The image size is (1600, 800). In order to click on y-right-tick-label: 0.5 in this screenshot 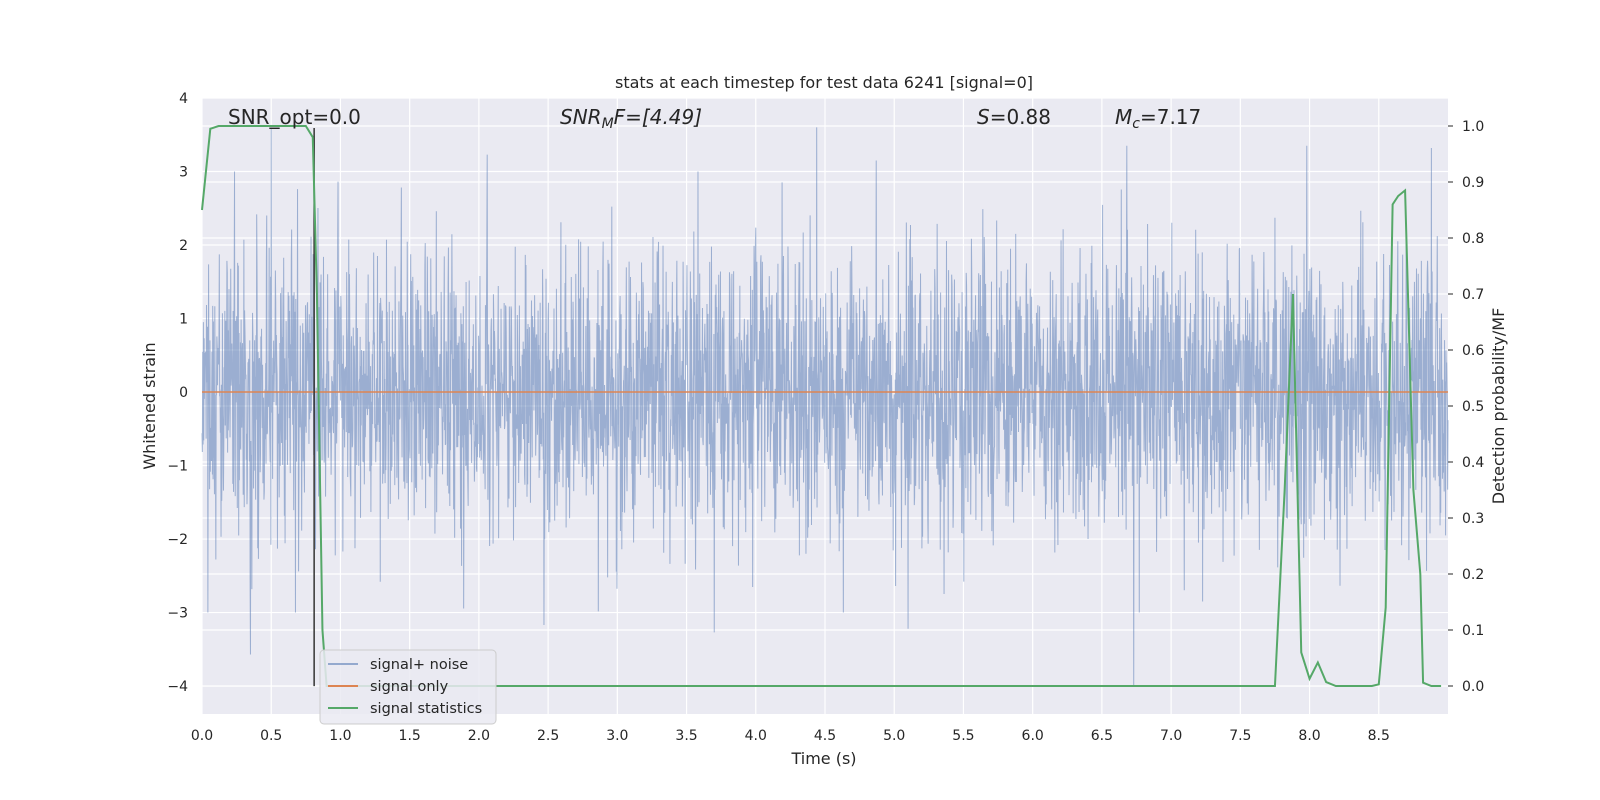, I will do `click(1473, 407)`.